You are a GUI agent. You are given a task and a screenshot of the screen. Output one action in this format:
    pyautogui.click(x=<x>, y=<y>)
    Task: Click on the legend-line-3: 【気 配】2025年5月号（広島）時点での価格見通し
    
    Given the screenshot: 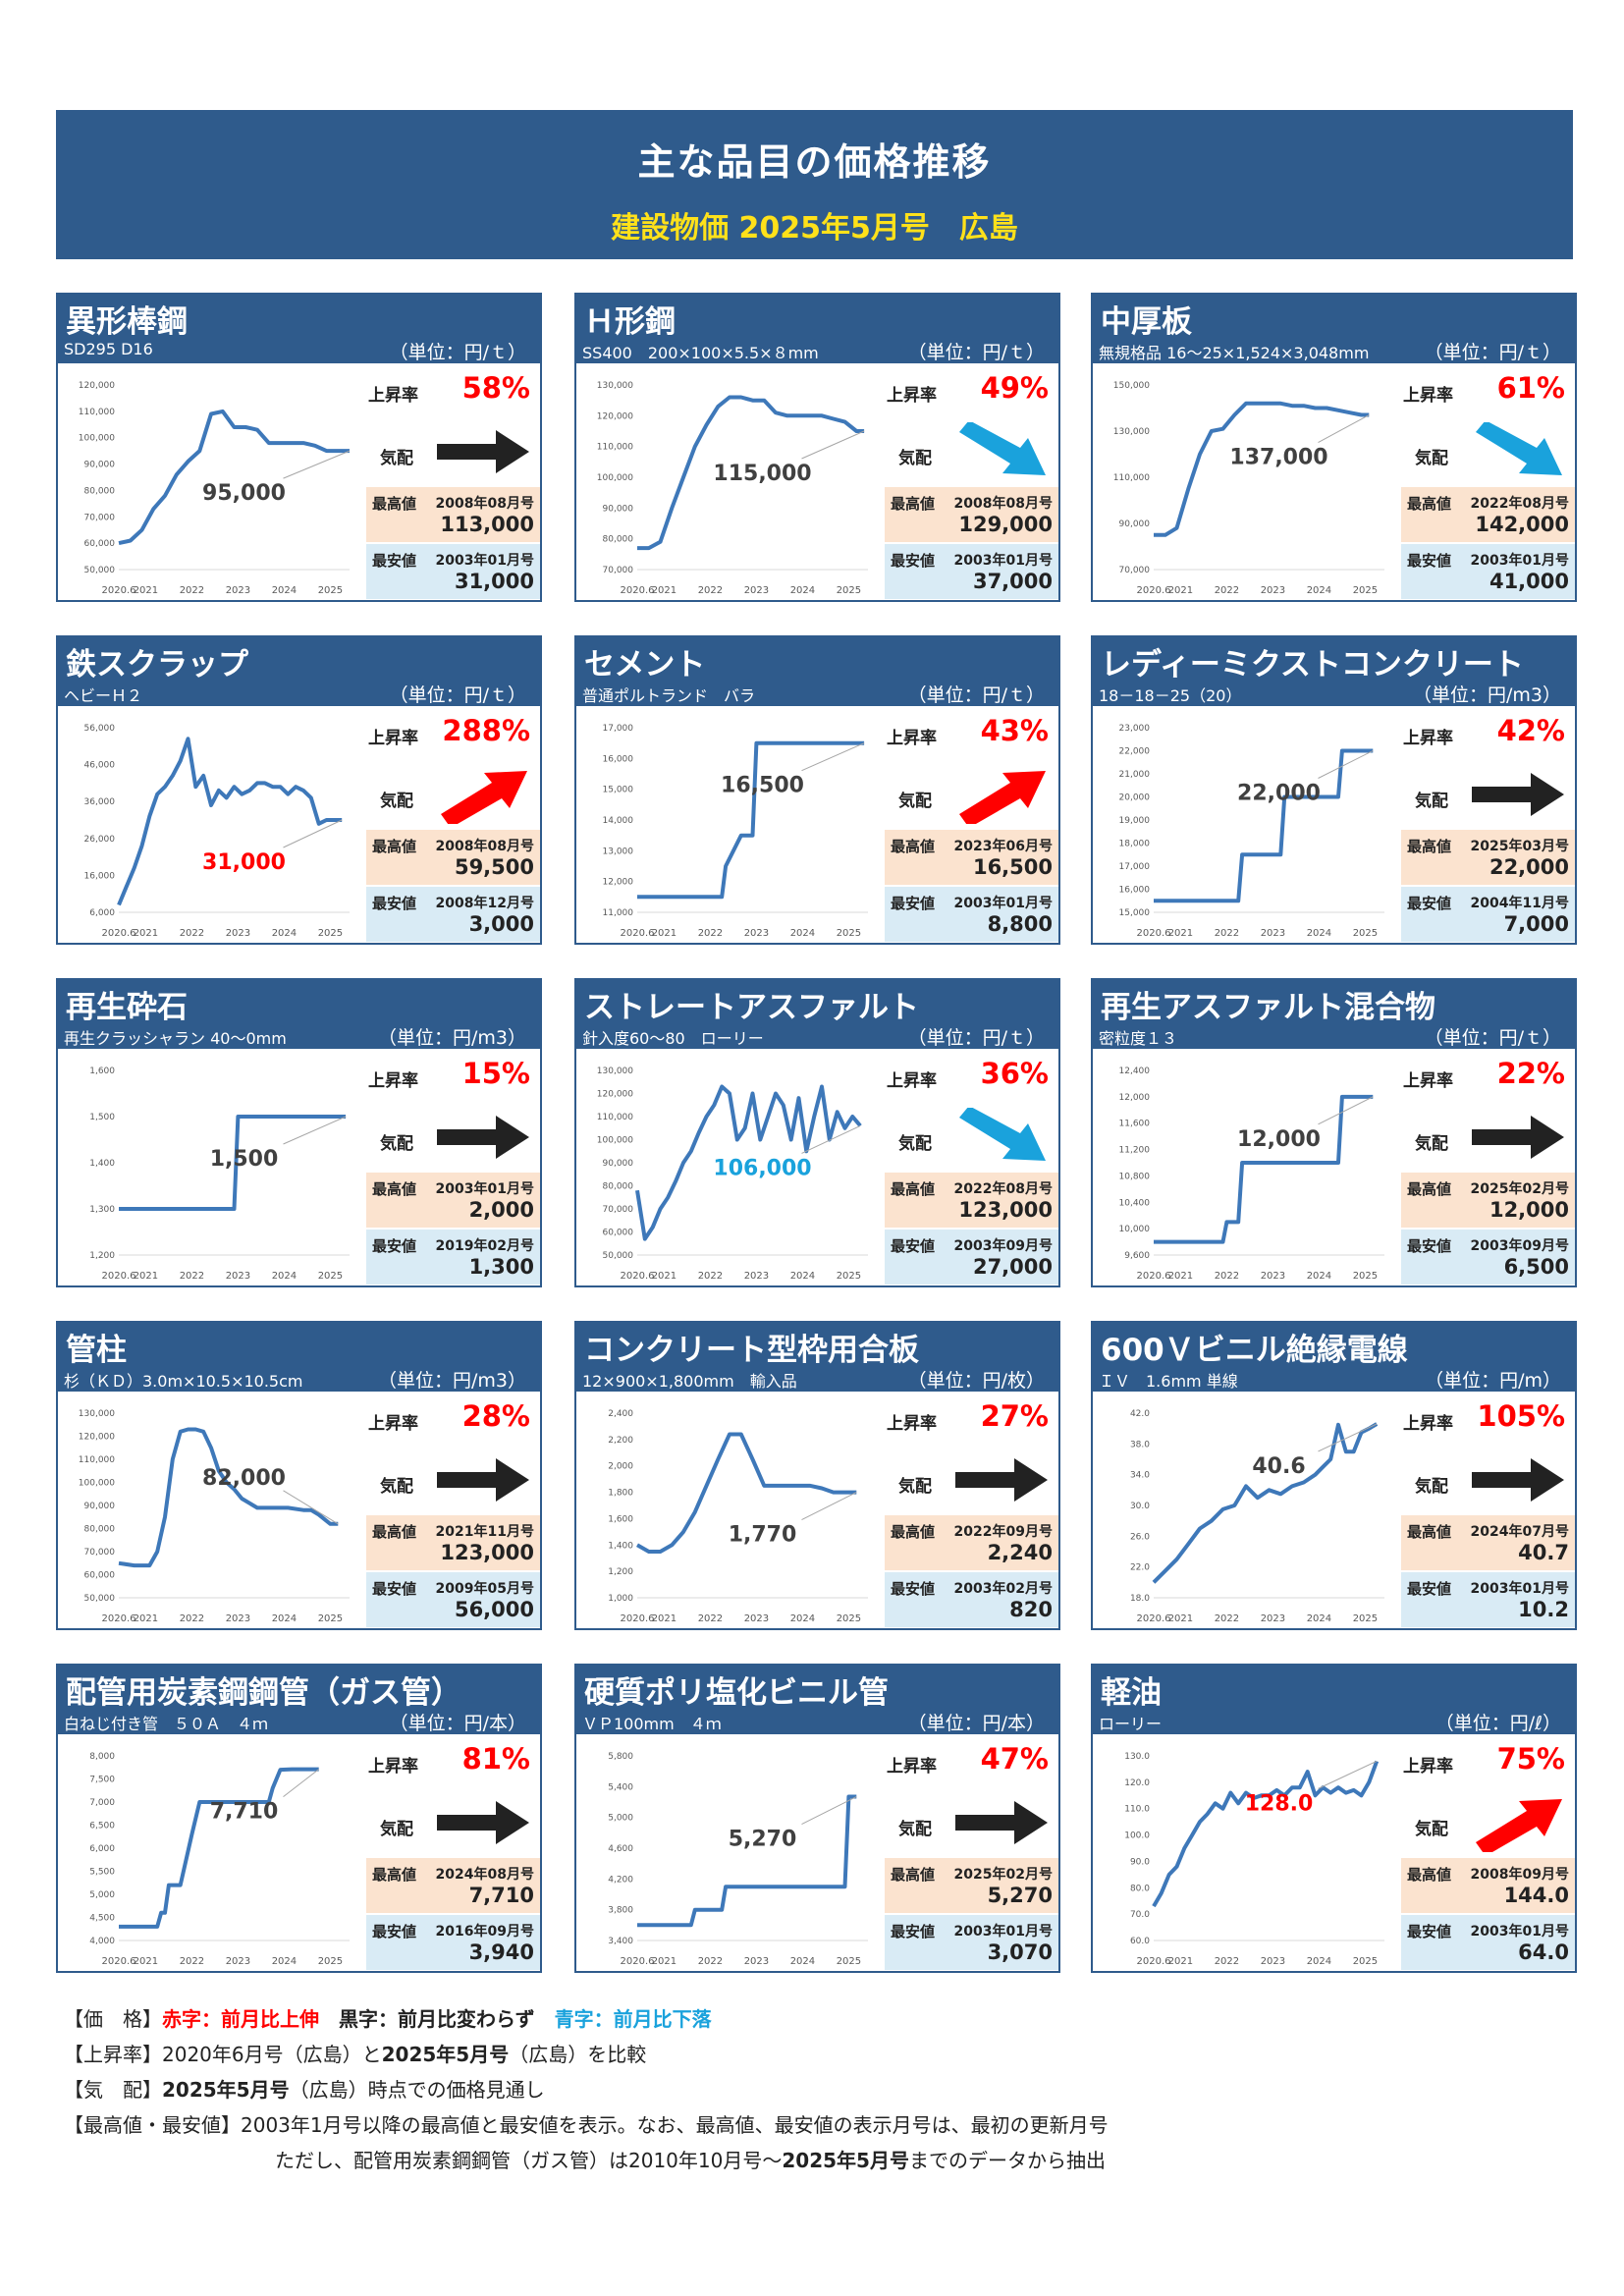 What is the action you would take?
    pyautogui.click(x=304, y=2088)
    